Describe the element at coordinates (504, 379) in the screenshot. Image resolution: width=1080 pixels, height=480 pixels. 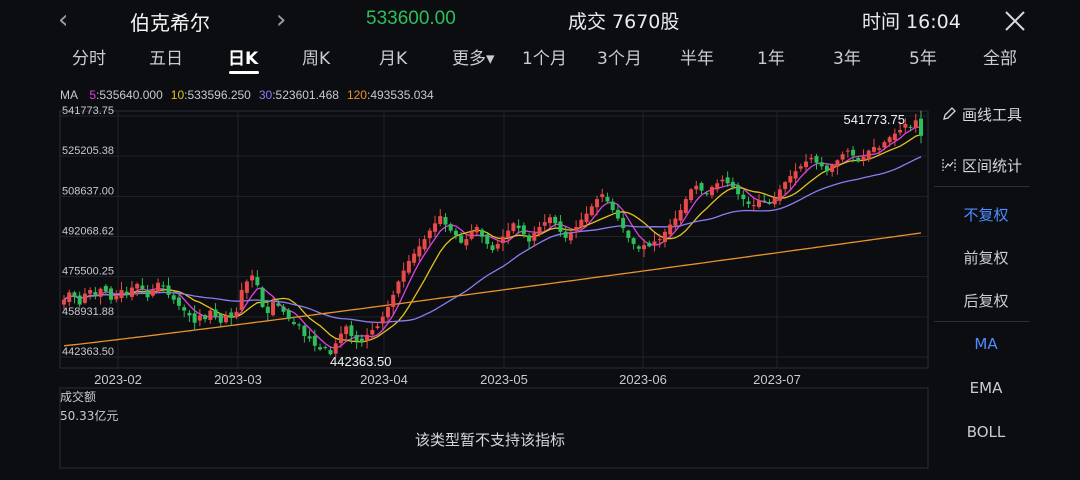
I see `date-axis-label: 2023-05` at that location.